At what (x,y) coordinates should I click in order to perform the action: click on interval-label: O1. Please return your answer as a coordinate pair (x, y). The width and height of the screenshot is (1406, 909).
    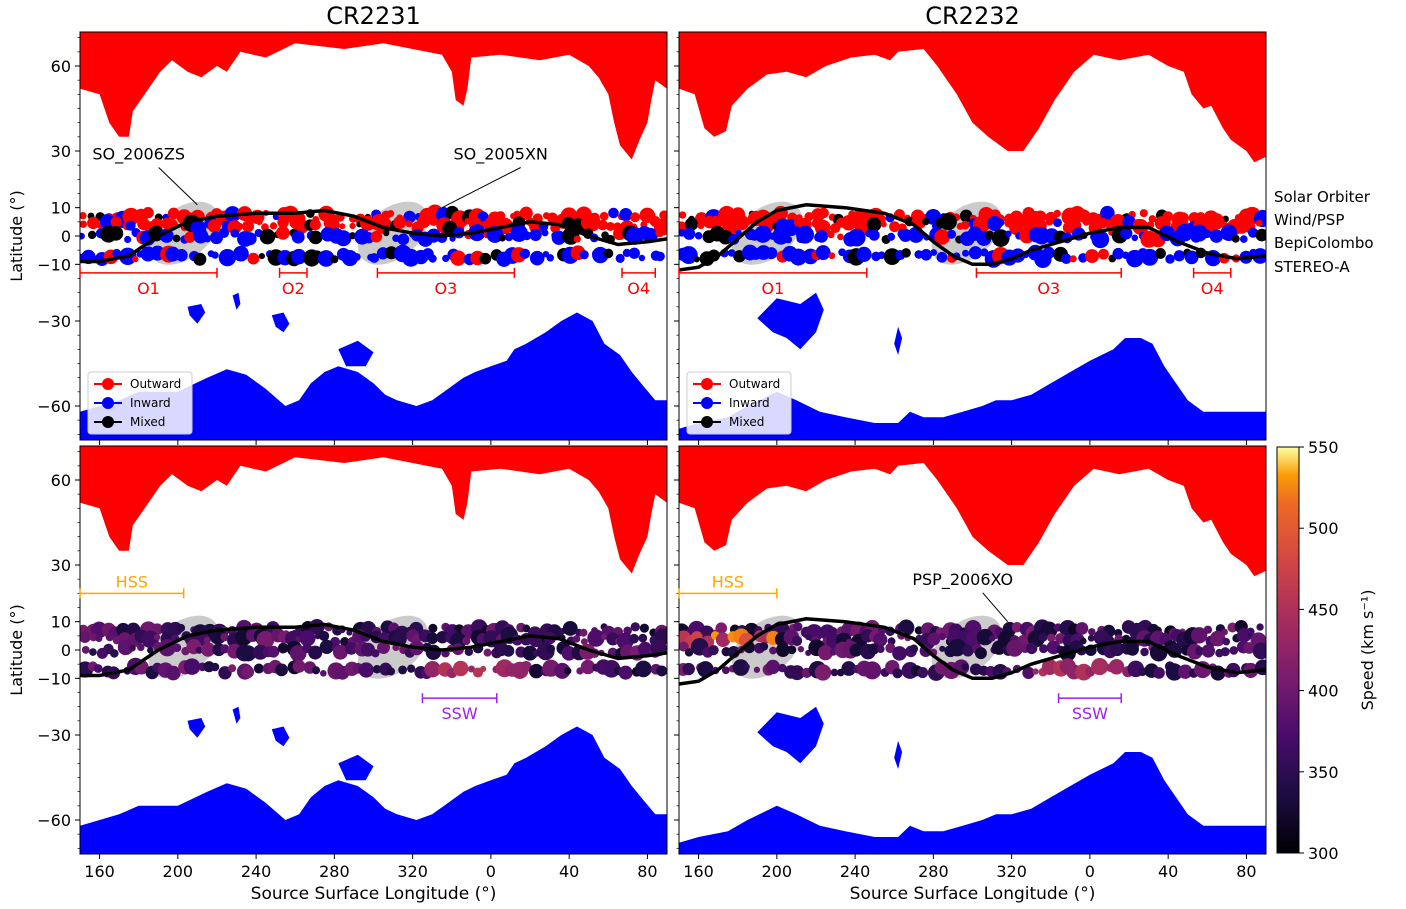
    Looking at the image, I should click on (148, 288).